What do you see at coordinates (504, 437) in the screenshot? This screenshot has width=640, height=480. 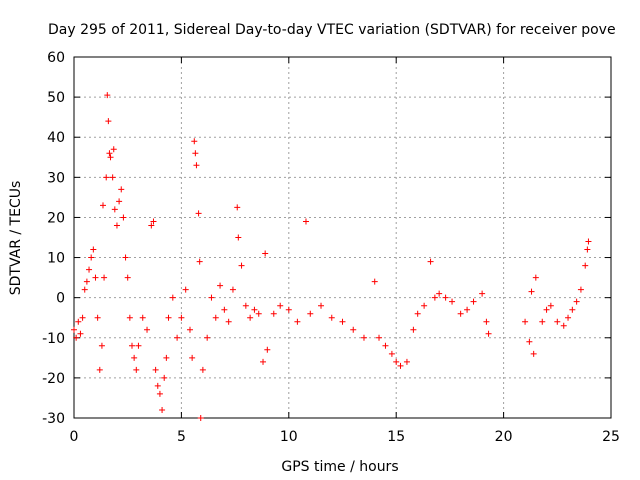 I see `x-tick-label: 20` at bounding box center [504, 437].